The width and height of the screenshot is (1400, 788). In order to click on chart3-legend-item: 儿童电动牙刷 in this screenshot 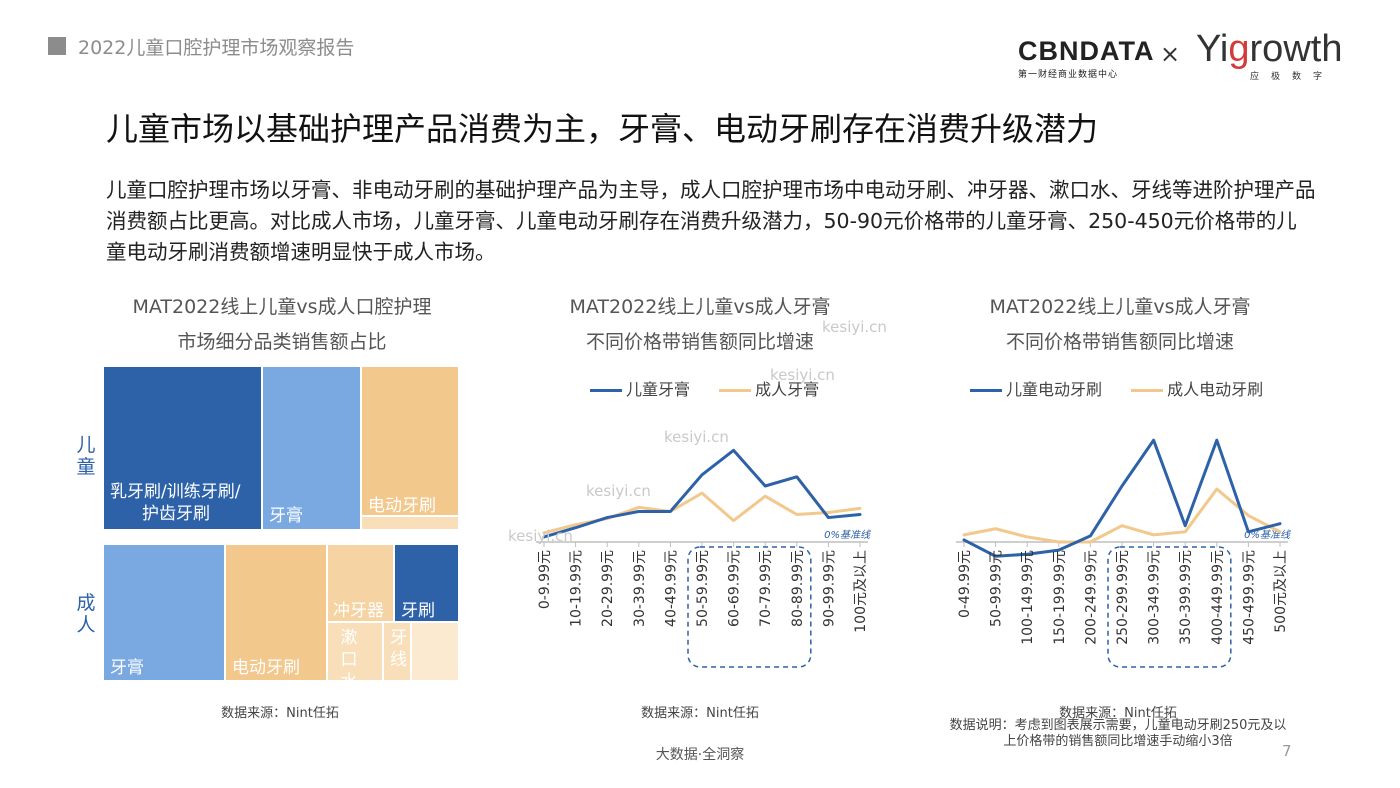, I will do `click(1036, 389)`.